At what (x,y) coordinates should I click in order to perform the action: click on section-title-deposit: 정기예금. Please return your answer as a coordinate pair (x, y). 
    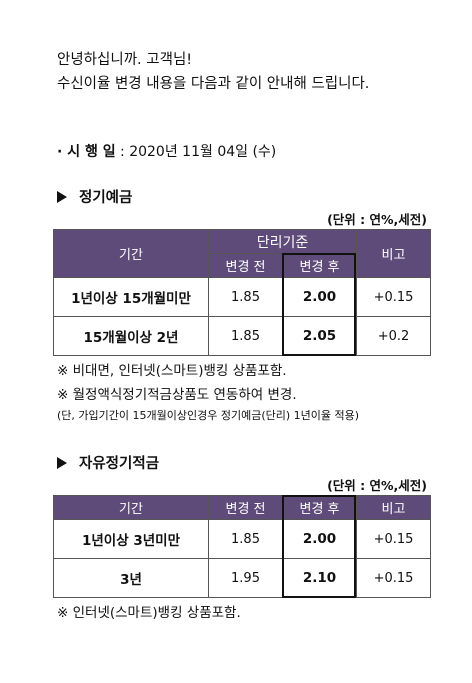
    Looking at the image, I should click on (94, 196).